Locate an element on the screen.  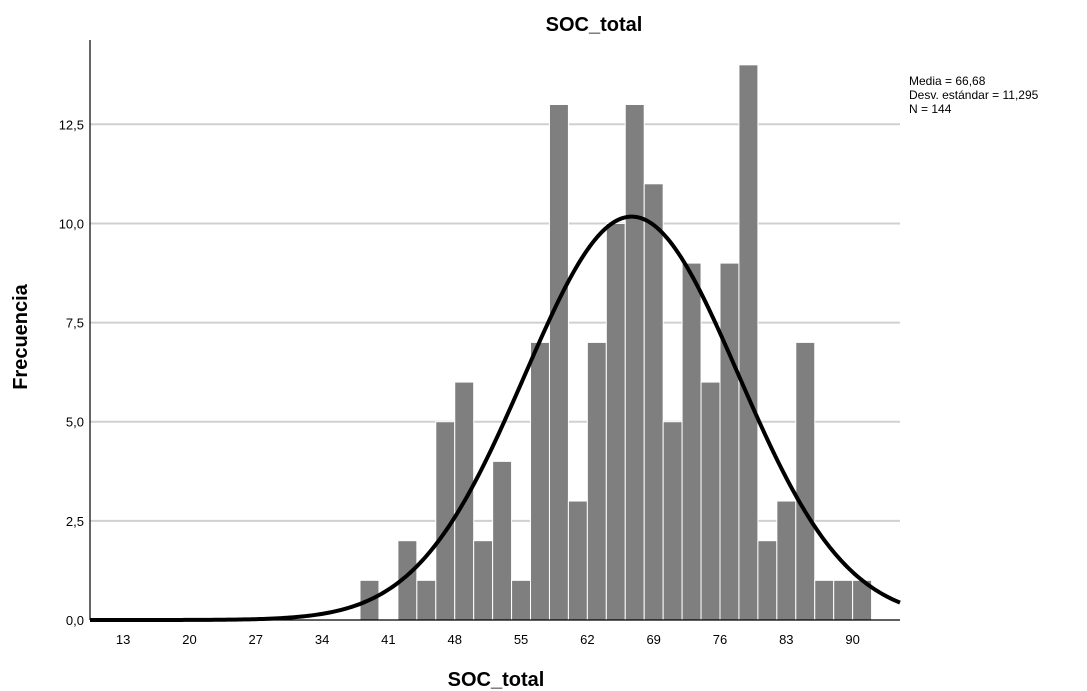
x-tick-label: 27 is located at coordinates (256, 639).